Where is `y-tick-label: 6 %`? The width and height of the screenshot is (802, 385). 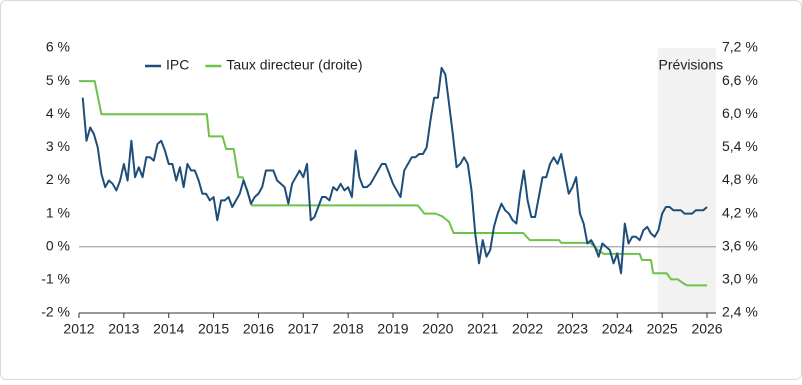 y-tick-label: 6 % is located at coordinates (58, 47).